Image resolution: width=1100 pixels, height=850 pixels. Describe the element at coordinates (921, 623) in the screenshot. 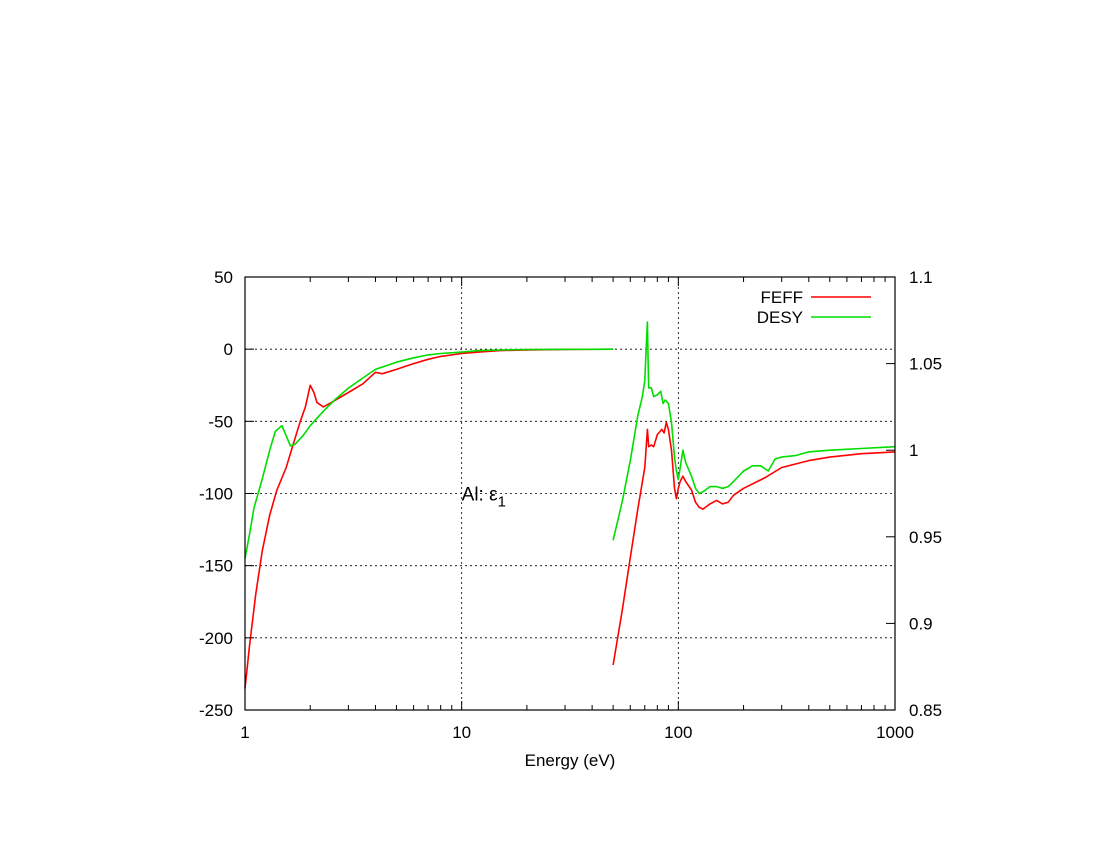

I see `y2-tick-label: 0.9` at that location.